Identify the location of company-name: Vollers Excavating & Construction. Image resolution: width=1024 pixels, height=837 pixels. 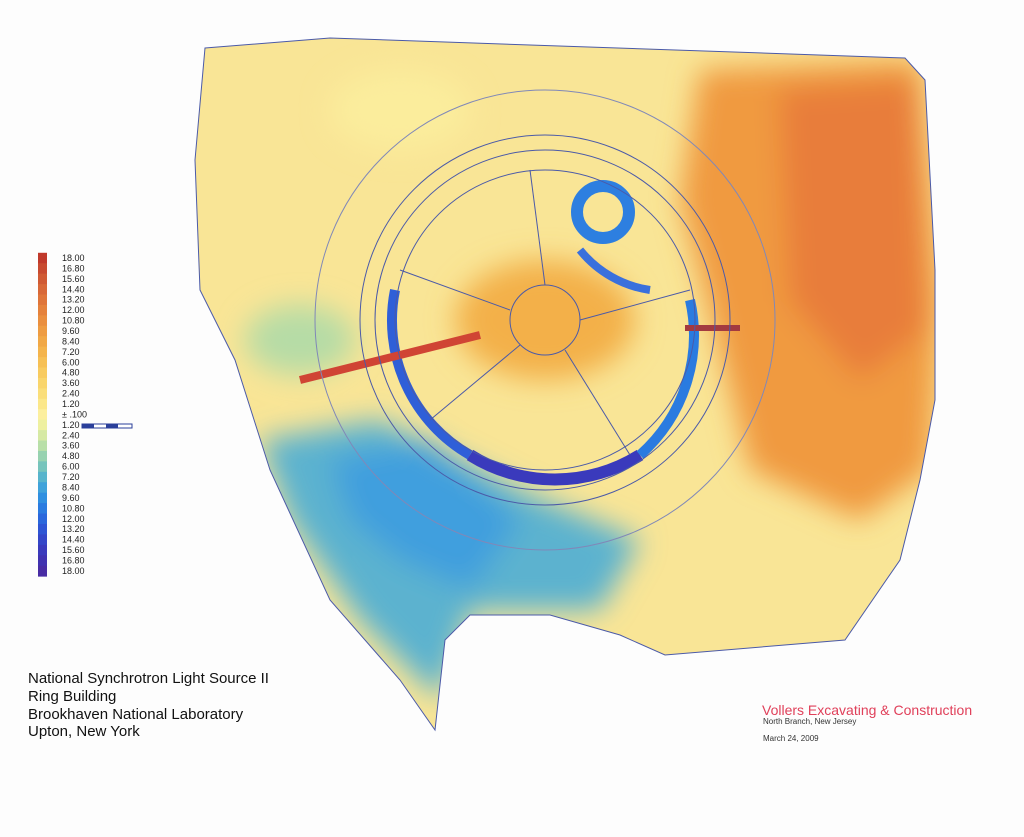
(867, 710).